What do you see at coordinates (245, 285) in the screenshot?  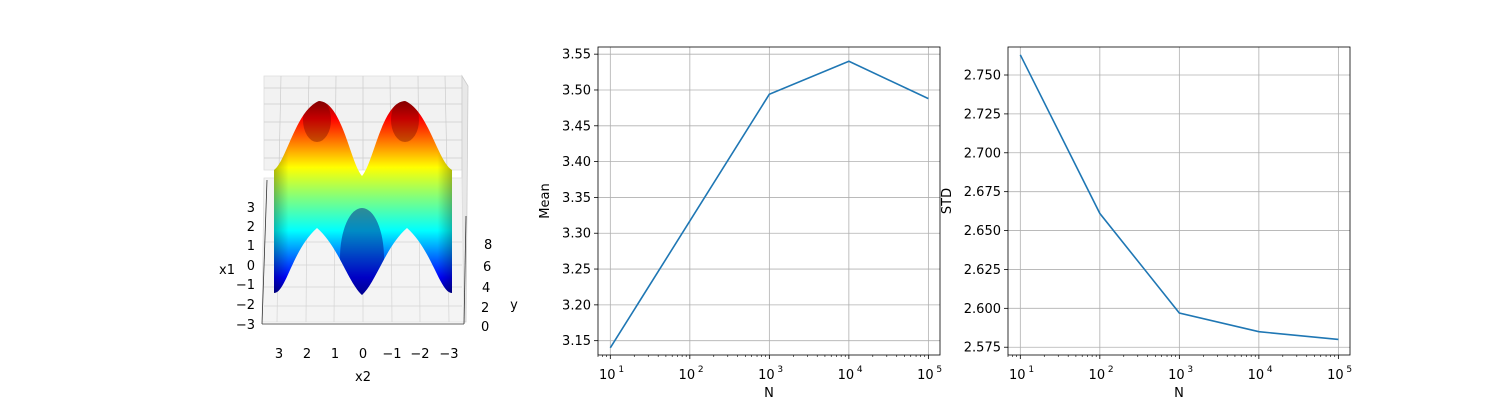 I see `x1-tick-label: −1` at bounding box center [245, 285].